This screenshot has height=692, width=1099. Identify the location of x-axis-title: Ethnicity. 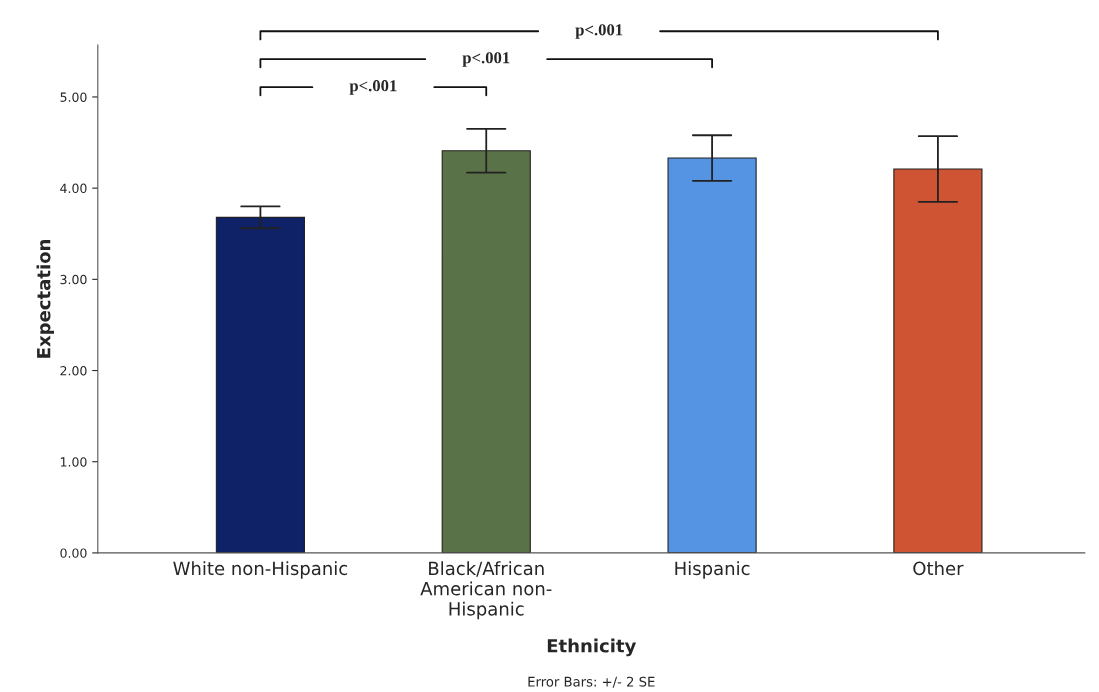
(592, 647).